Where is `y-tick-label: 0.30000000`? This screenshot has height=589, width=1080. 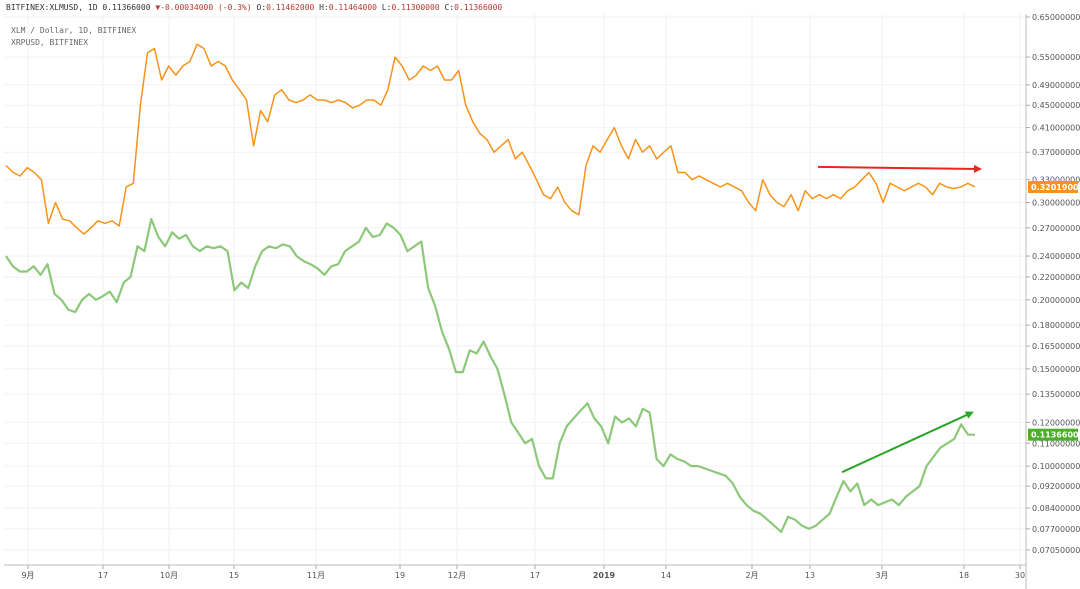
y-tick-label: 0.30000000 is located at coordinates (1056, 203).